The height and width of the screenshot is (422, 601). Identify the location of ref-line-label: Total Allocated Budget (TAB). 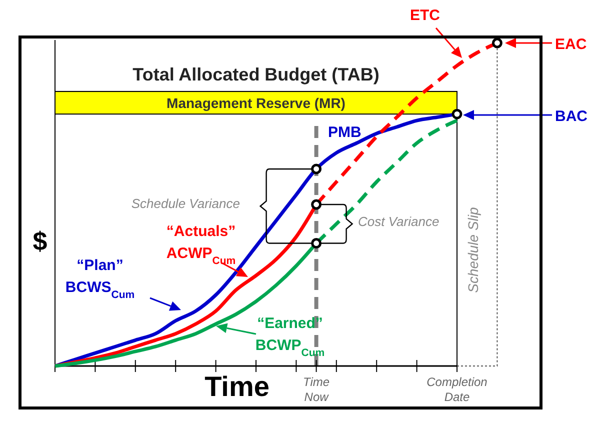
(256, 74).